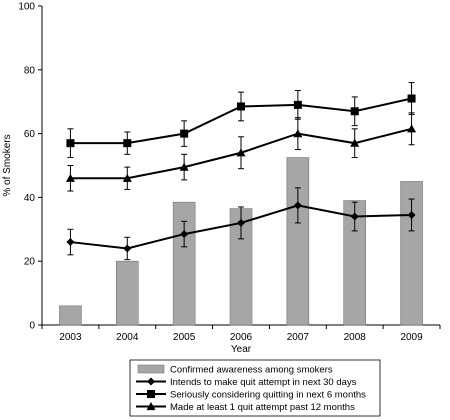  I want to click on x-axis-label: Year, so click(241, 349).